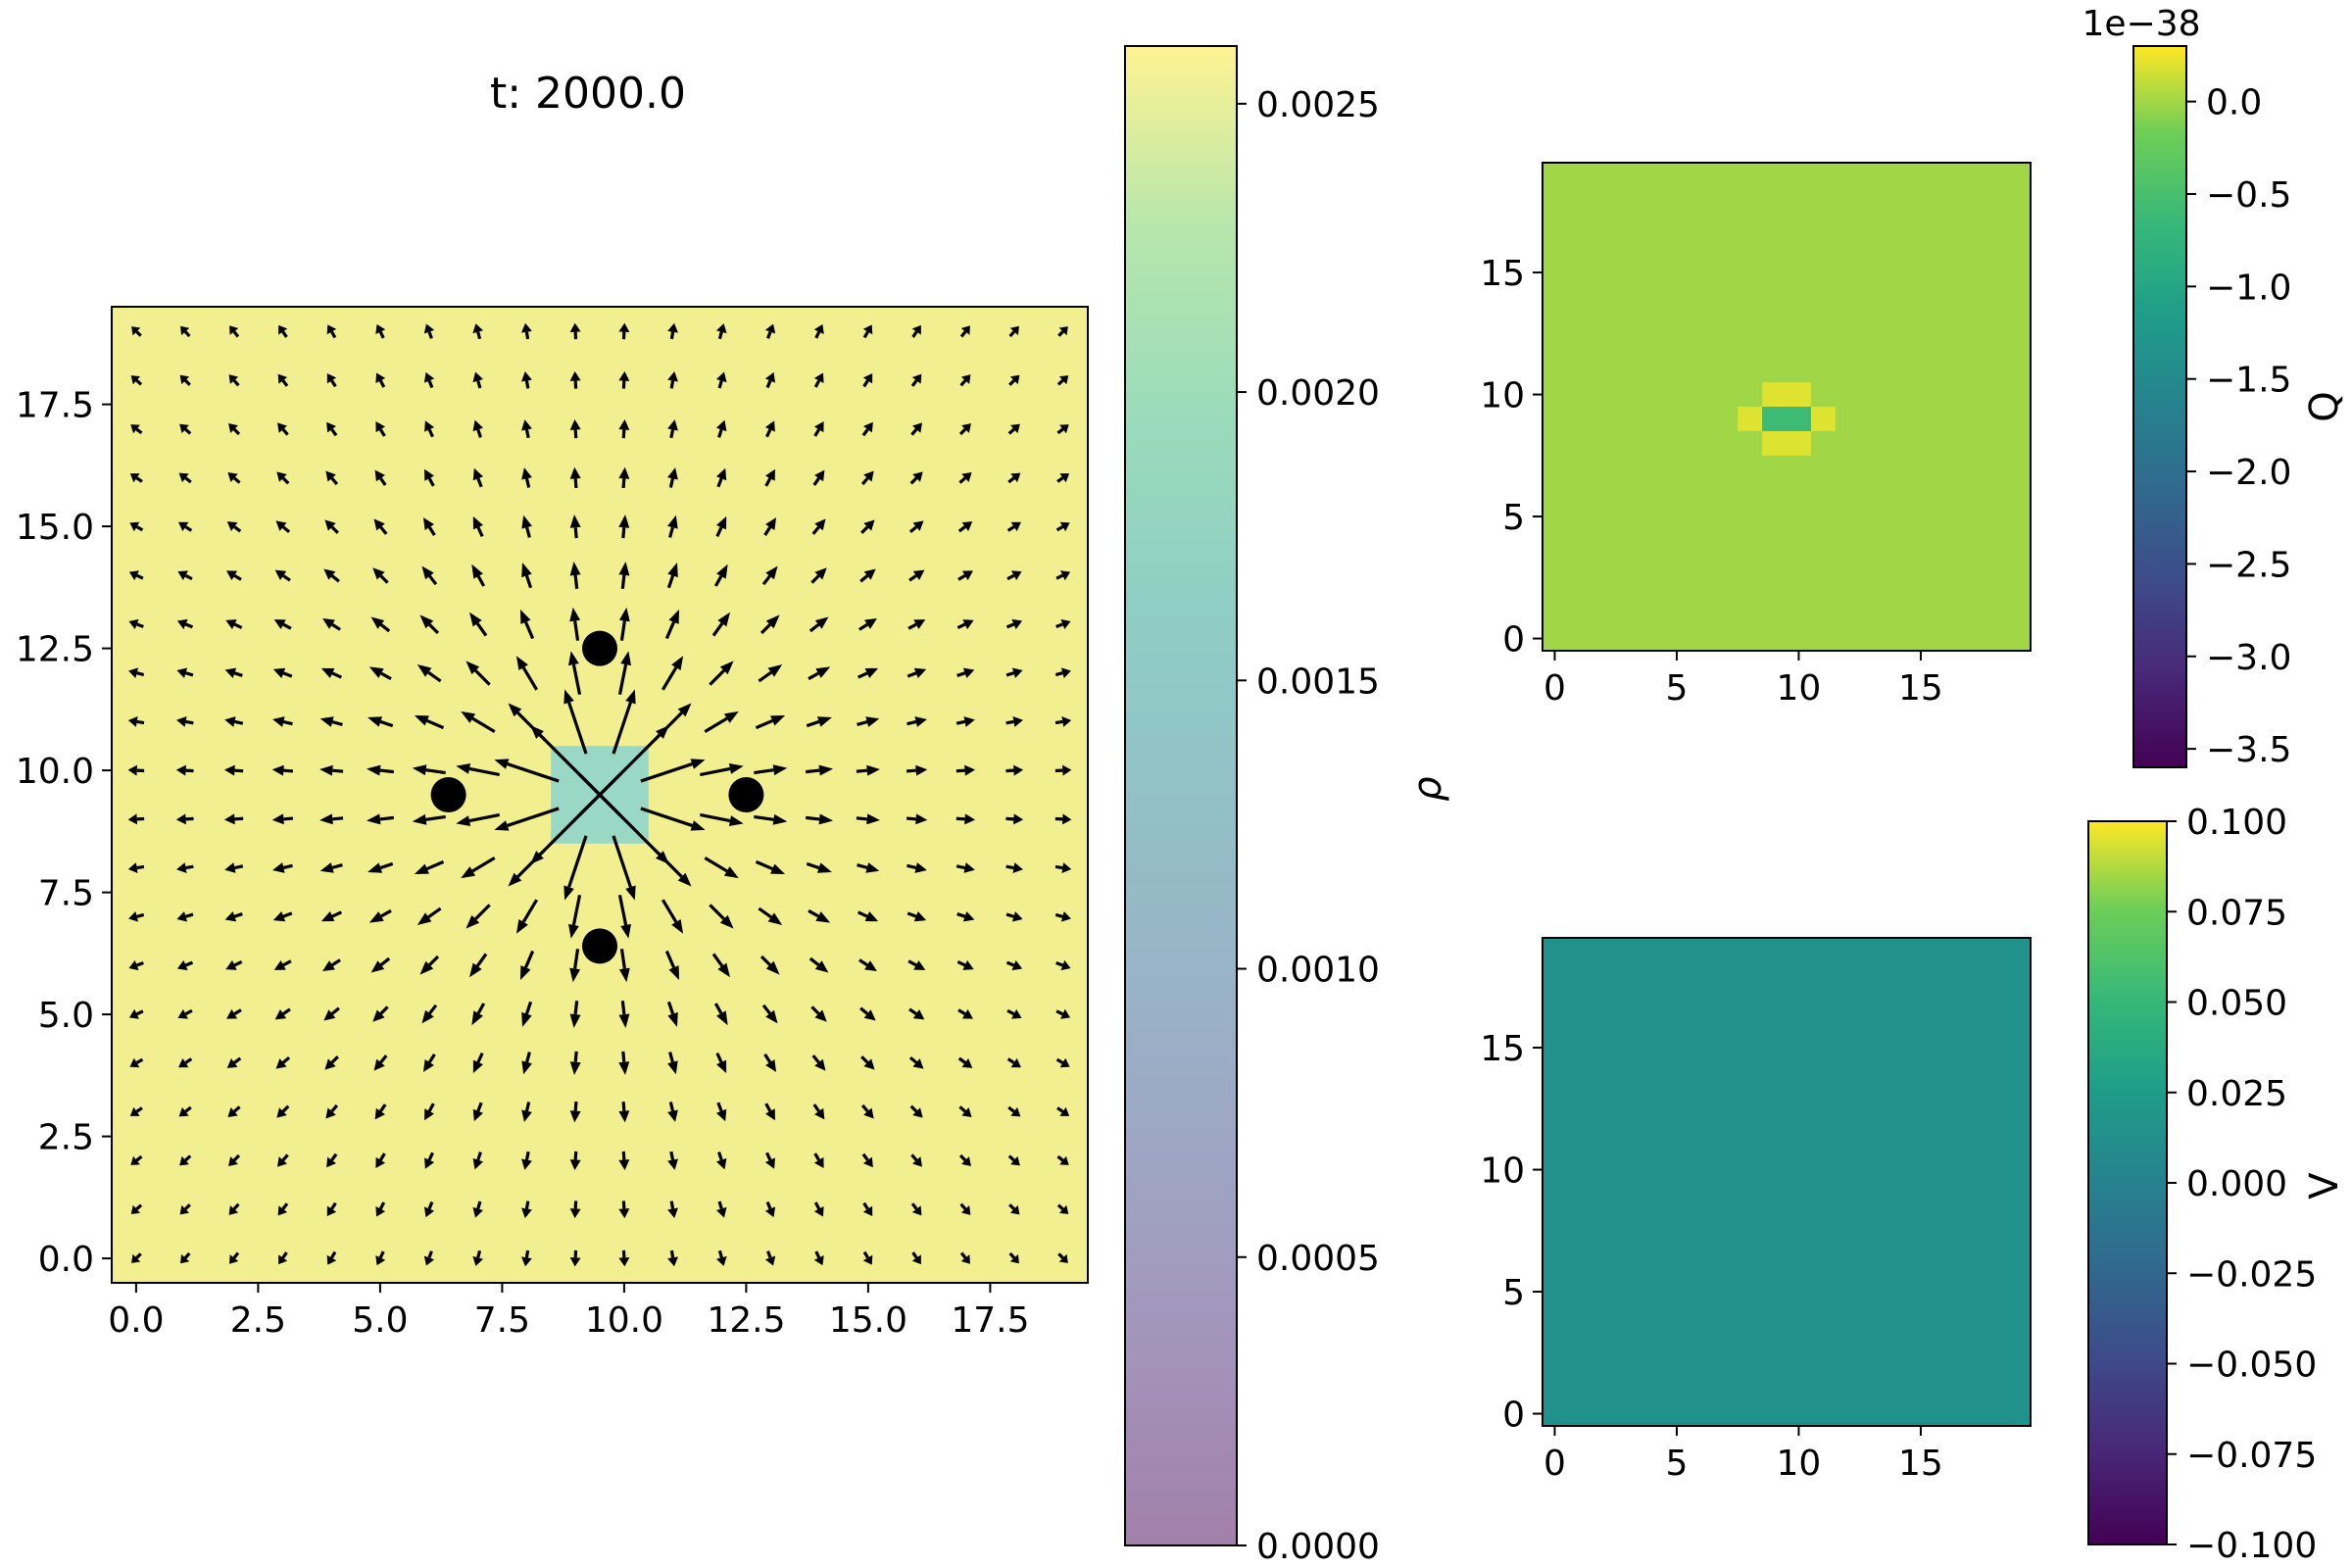 The width and height of the screenshot is (2352, 1568). Describe the element at coordinates (66, 1016) in the screenshot. I see `y-tick-label: 5.0` at that location.